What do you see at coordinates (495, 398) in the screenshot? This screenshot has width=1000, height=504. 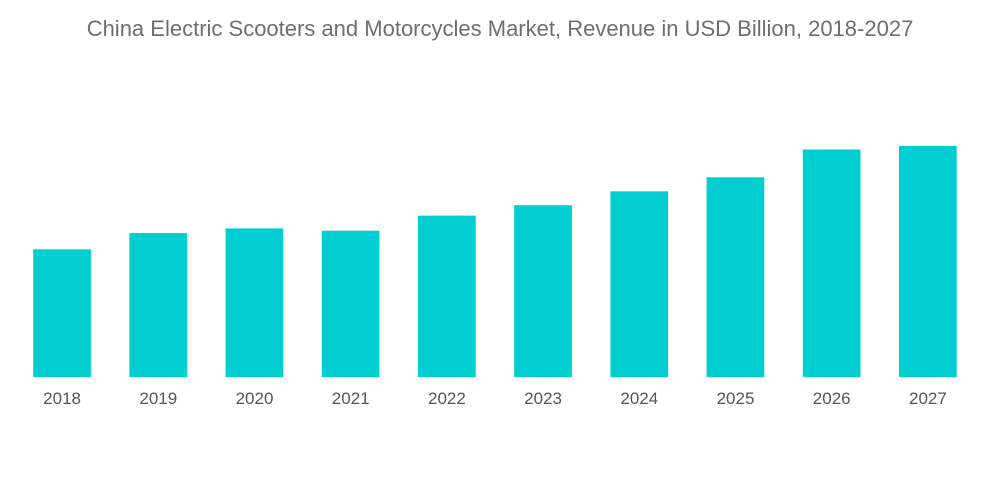 I see `x-tick-labels-group: 2018 2019 2020 2021 2022 2023 2024 2025 2026 2027` at bounding box center [495, 398].